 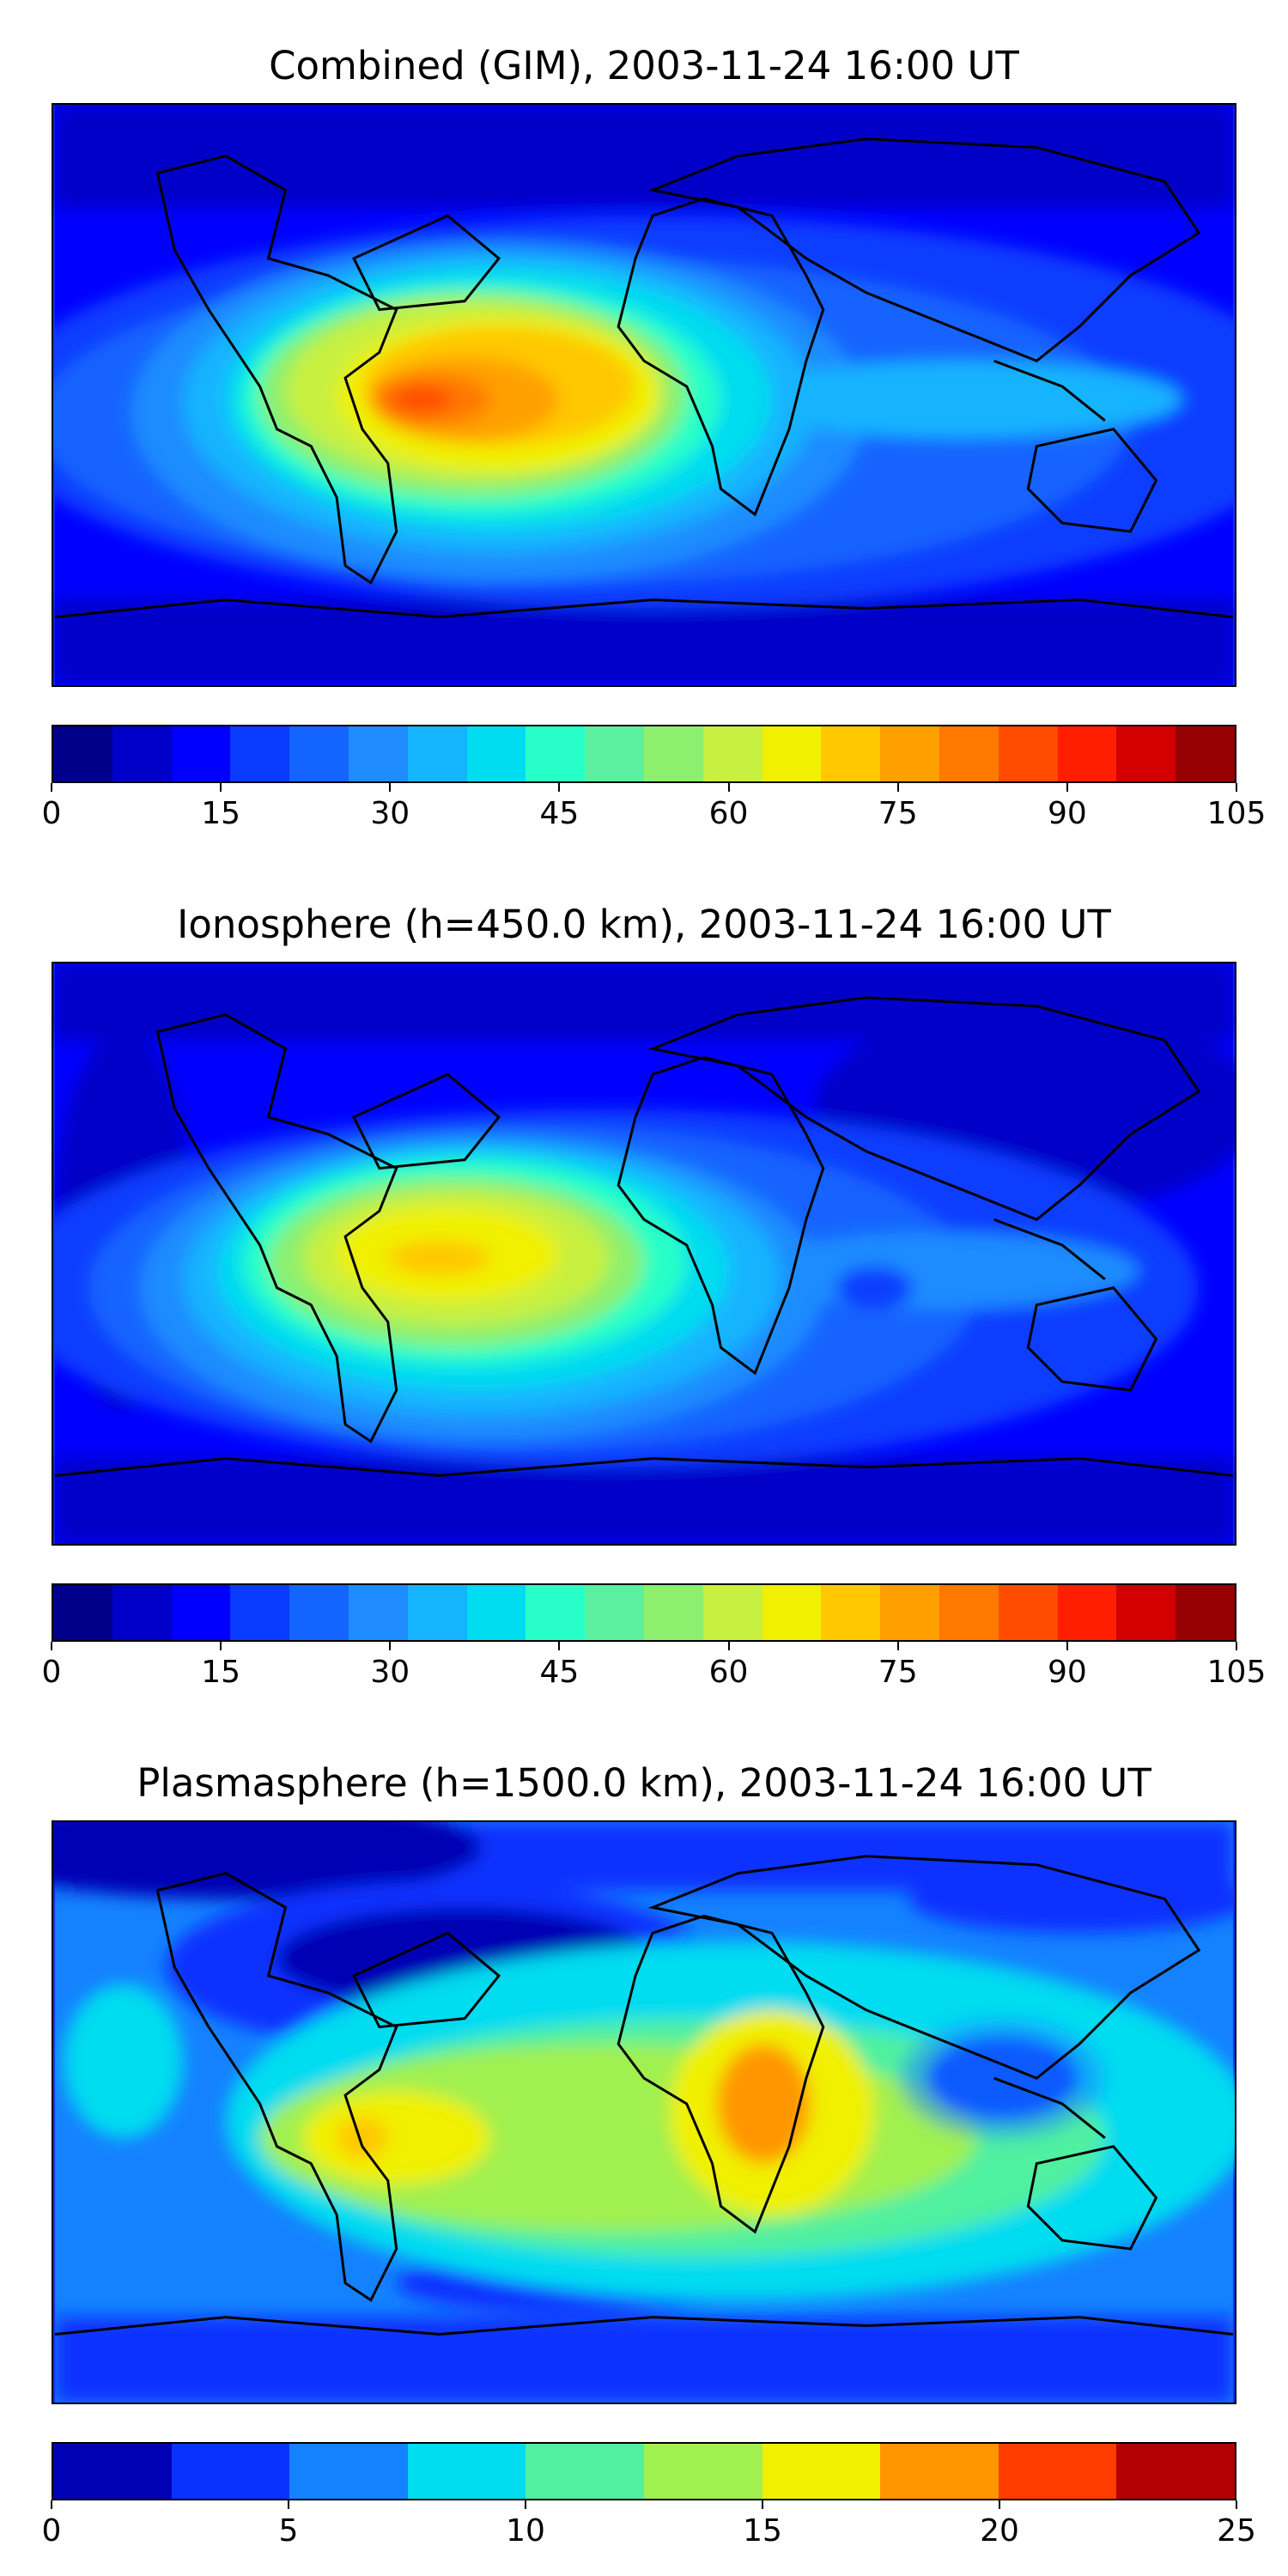 I want to click on colorbar-tick-label: 75, so click(x=898, y=813).